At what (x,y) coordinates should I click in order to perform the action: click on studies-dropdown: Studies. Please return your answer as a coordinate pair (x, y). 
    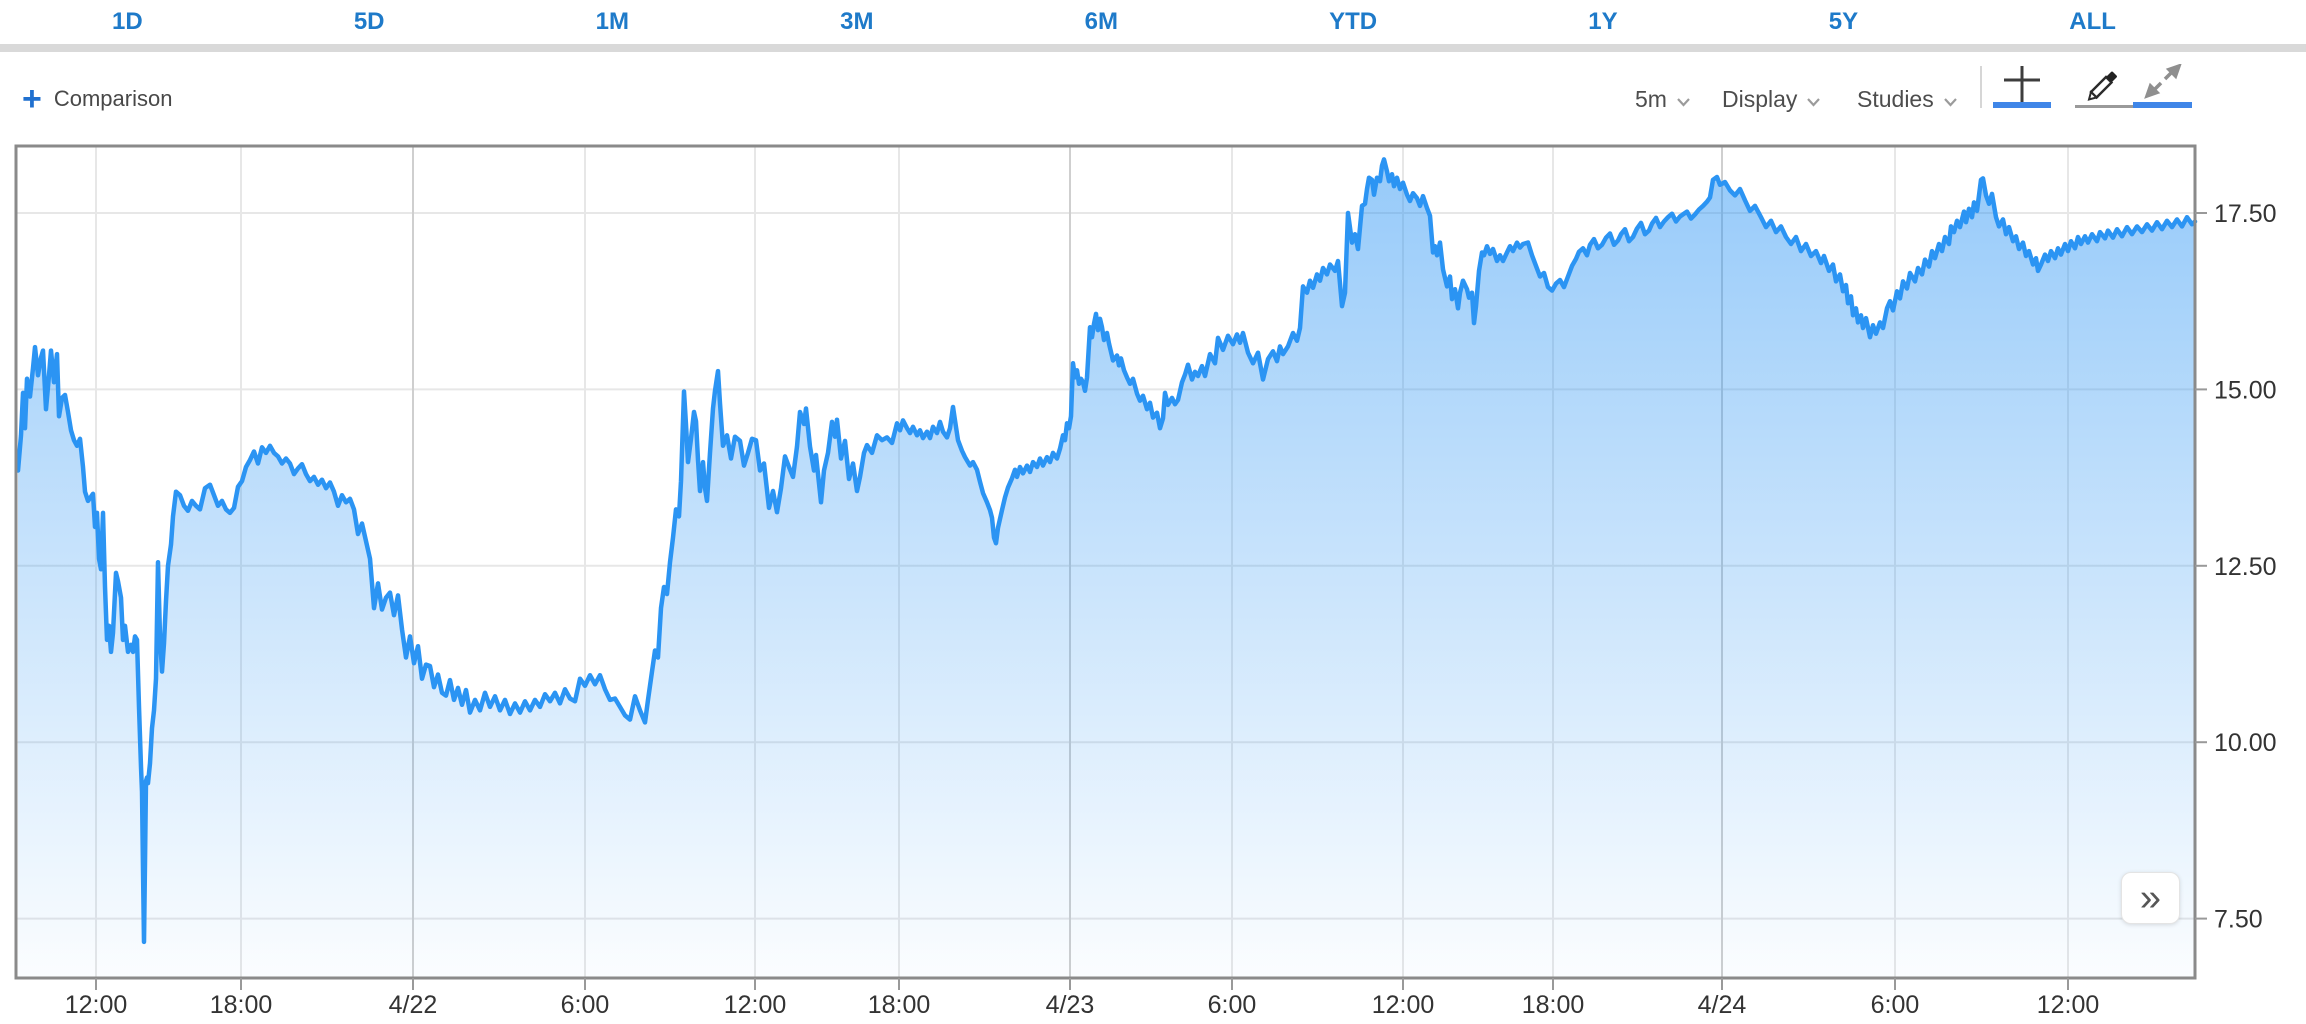
    Looking at the image, I should click on (1907, 99).